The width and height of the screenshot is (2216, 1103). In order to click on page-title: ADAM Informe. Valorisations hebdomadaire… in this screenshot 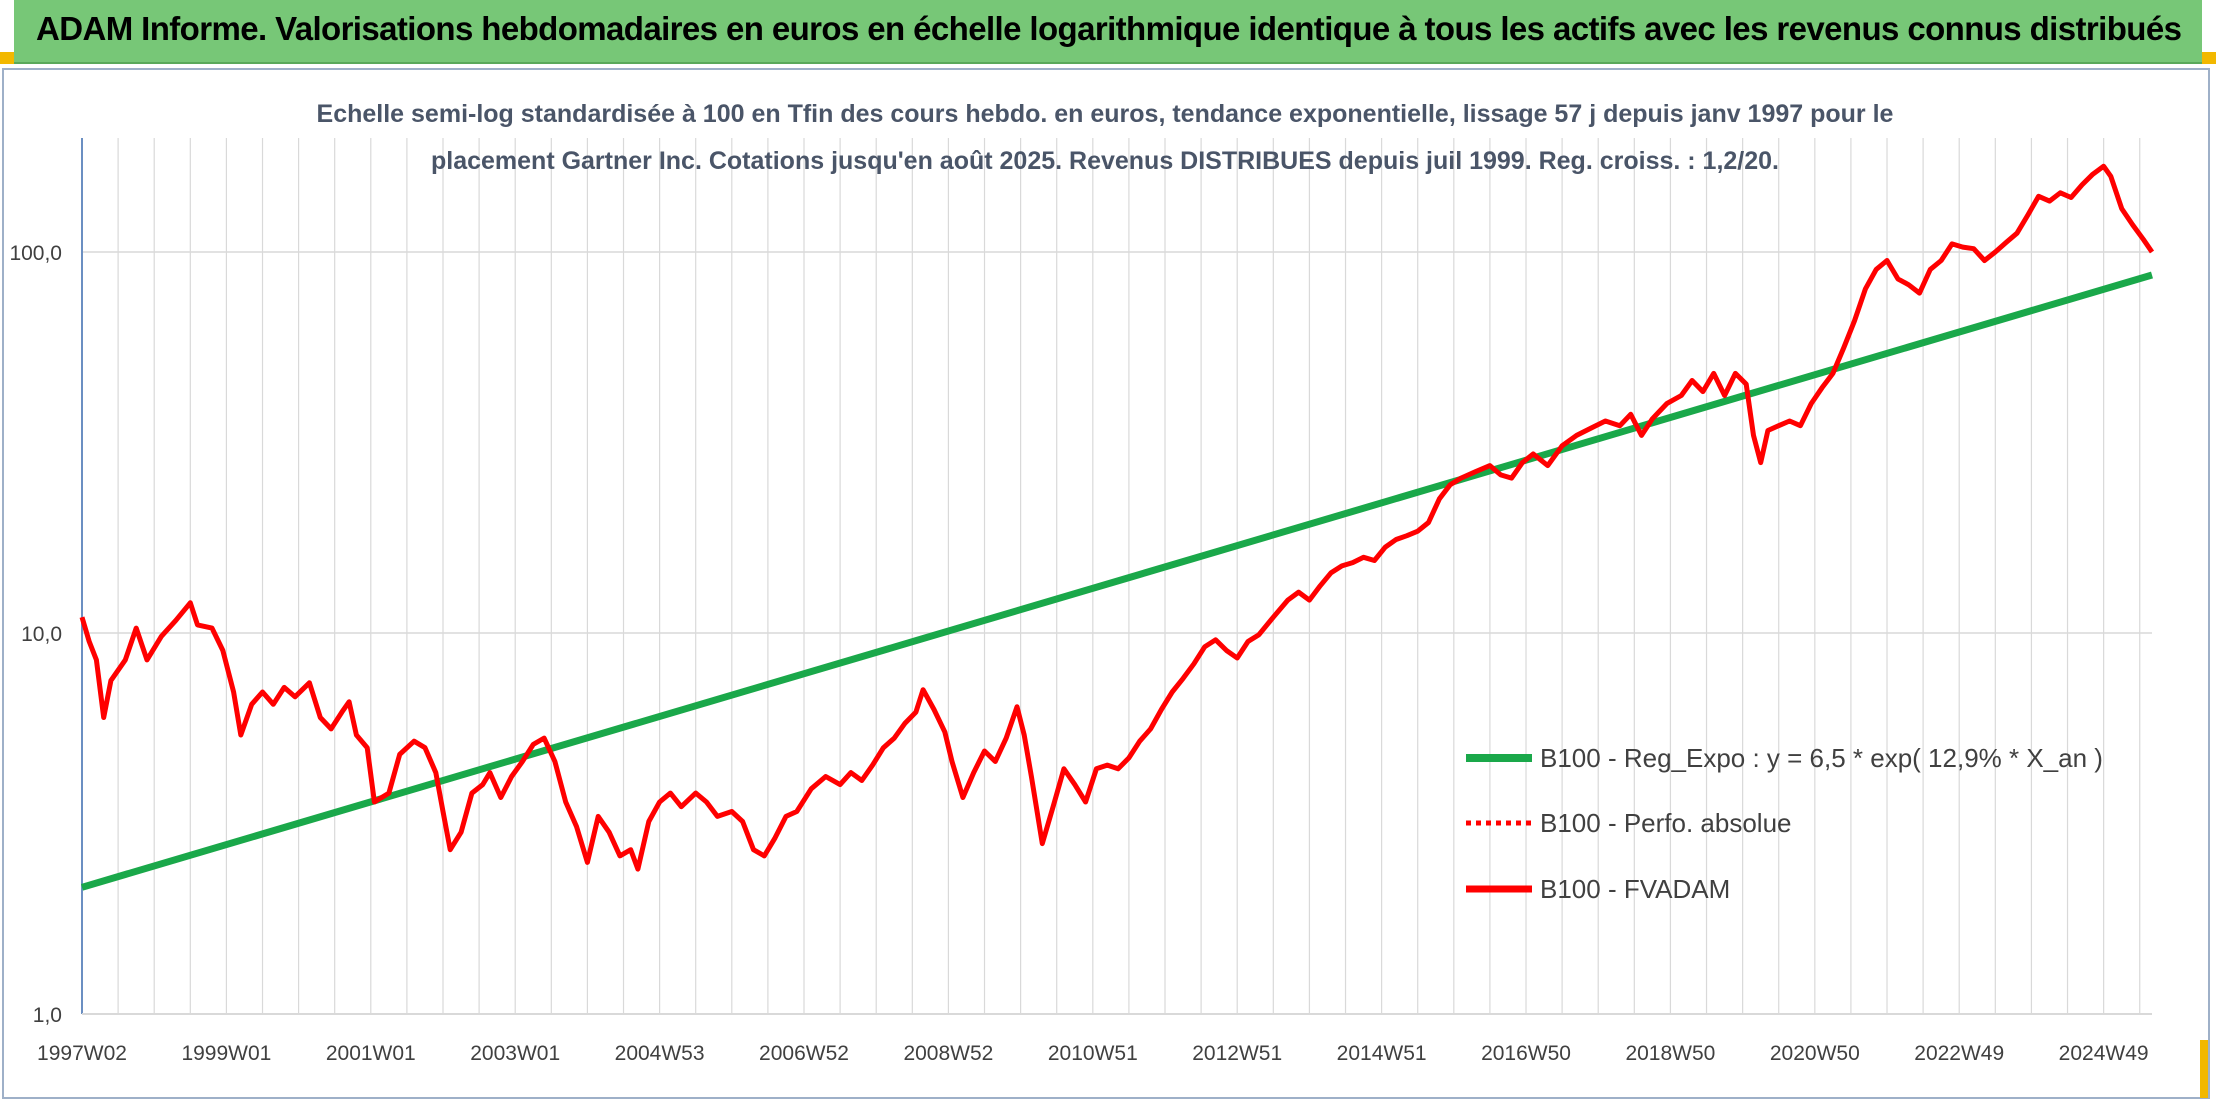, I will do `click(1109, 28)`.